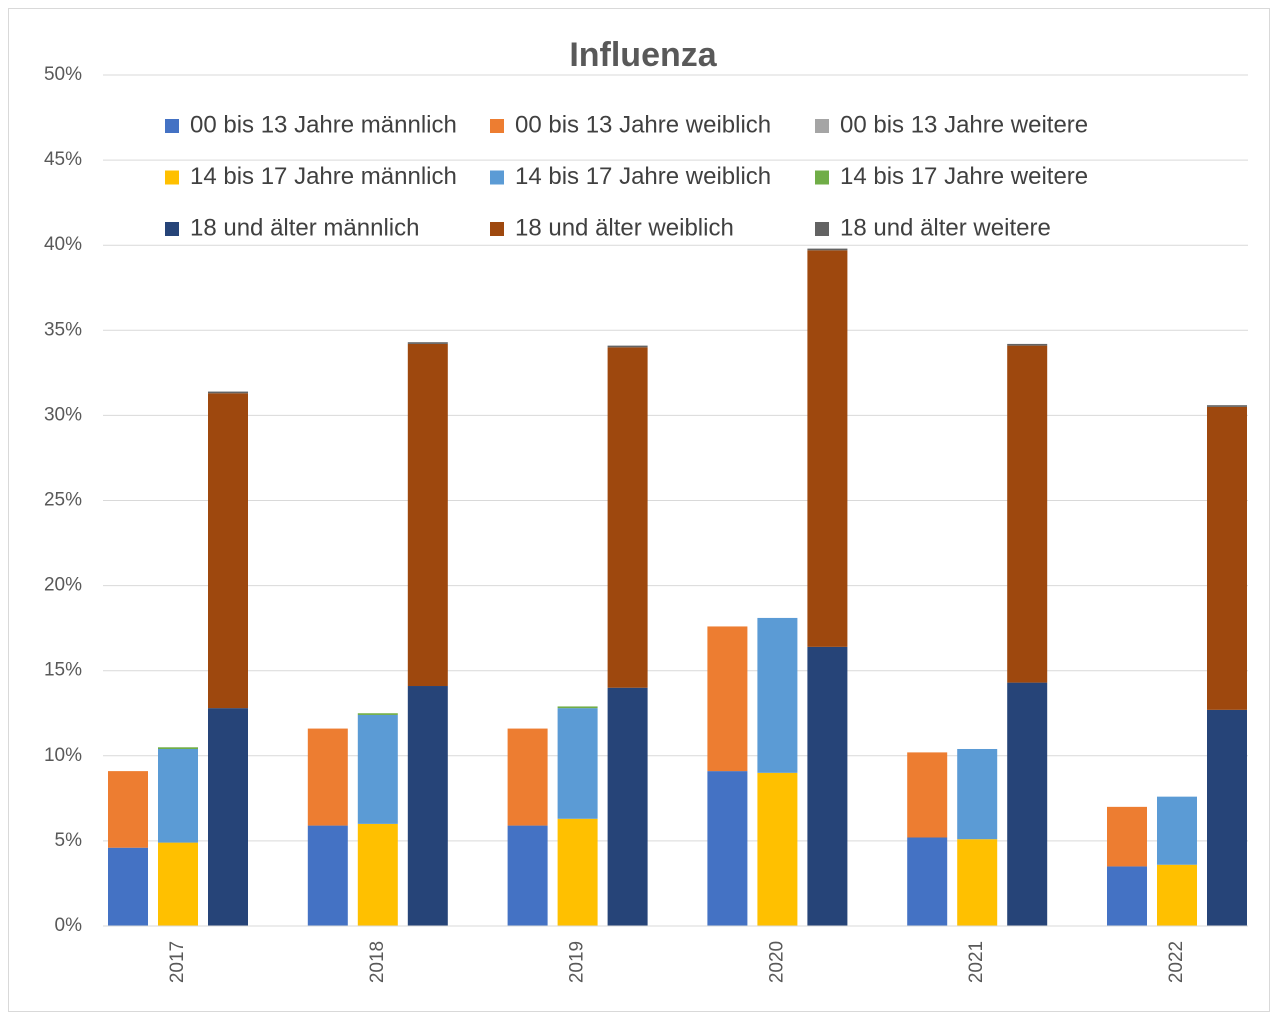 Image resolution: width=1276 pixels, height=1018 pixels. Describe the element at coordinates (63, 329) in the screenshot. I see `y-tick-label: 35%` at that location.